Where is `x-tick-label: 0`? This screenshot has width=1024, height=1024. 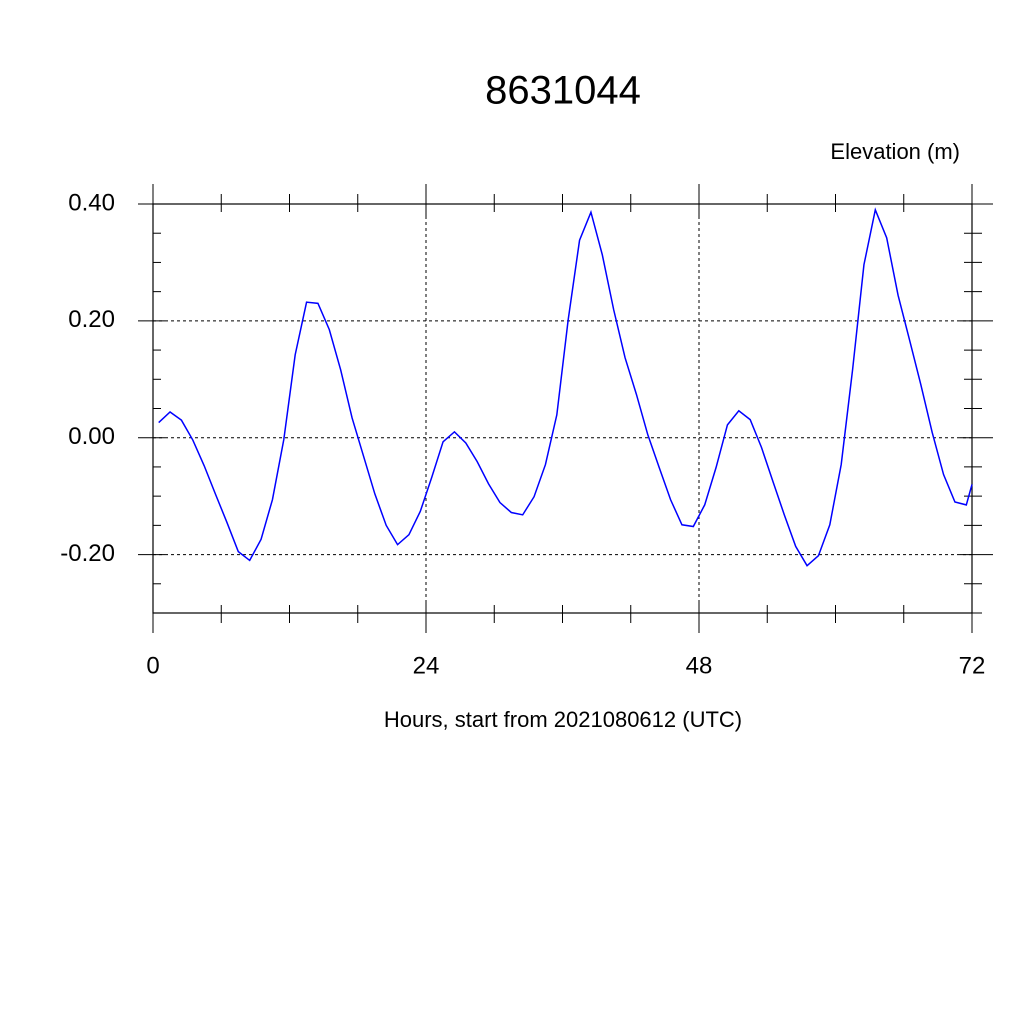 x-tick-label: 0 is located at coordinates (152, 665).